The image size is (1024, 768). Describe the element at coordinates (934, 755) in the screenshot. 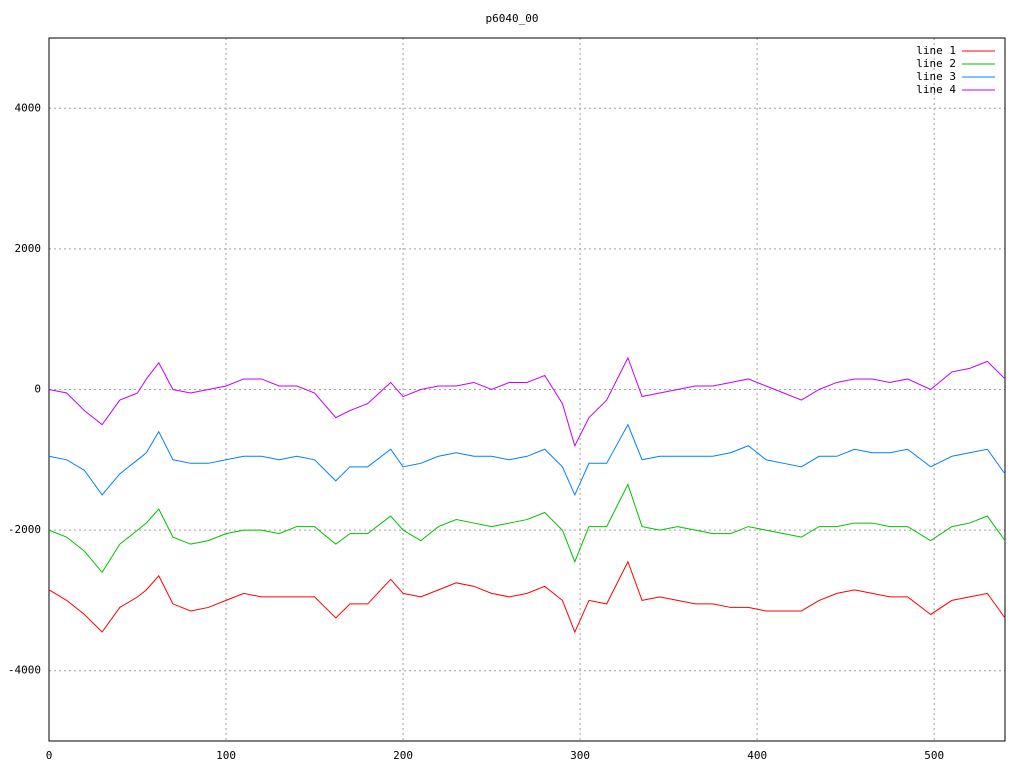

I see `x-tick-label: 500` at that location.